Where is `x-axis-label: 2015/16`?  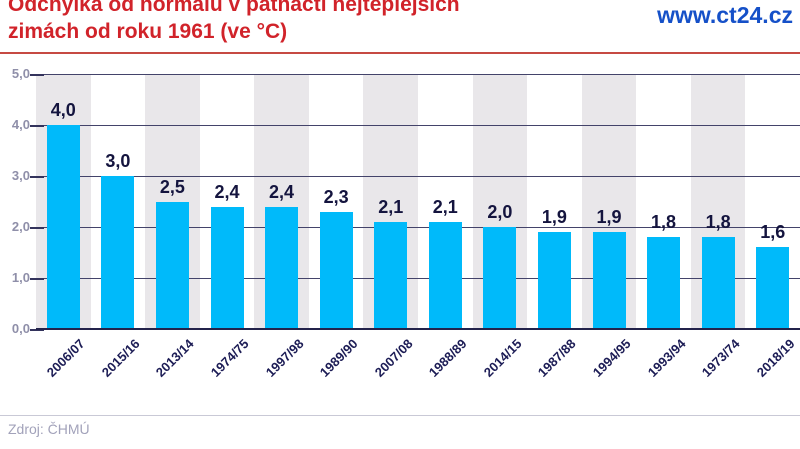
x-axis-label: 2015/16 is located at coordinates (120, 358).